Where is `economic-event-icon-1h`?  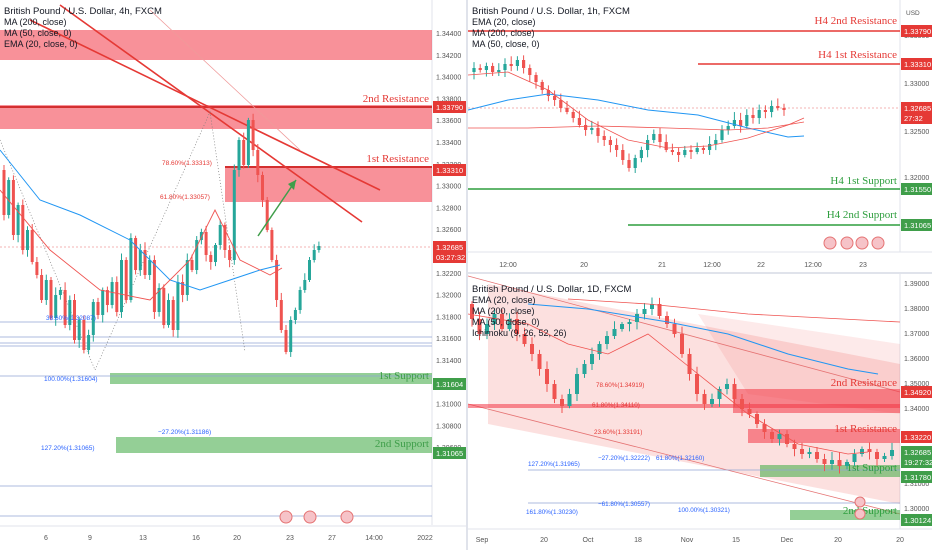 economic-event-icon-1h is located at coordinates (878, 243).